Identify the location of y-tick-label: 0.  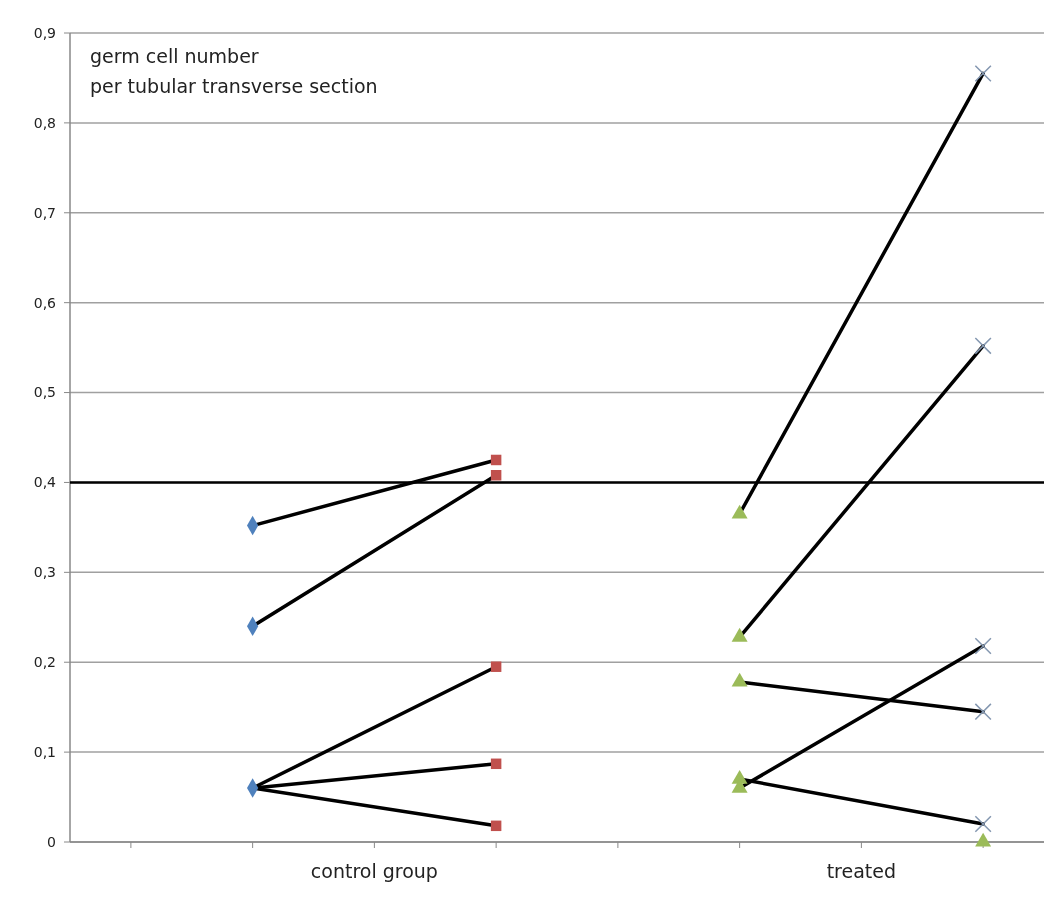
(51, 841).